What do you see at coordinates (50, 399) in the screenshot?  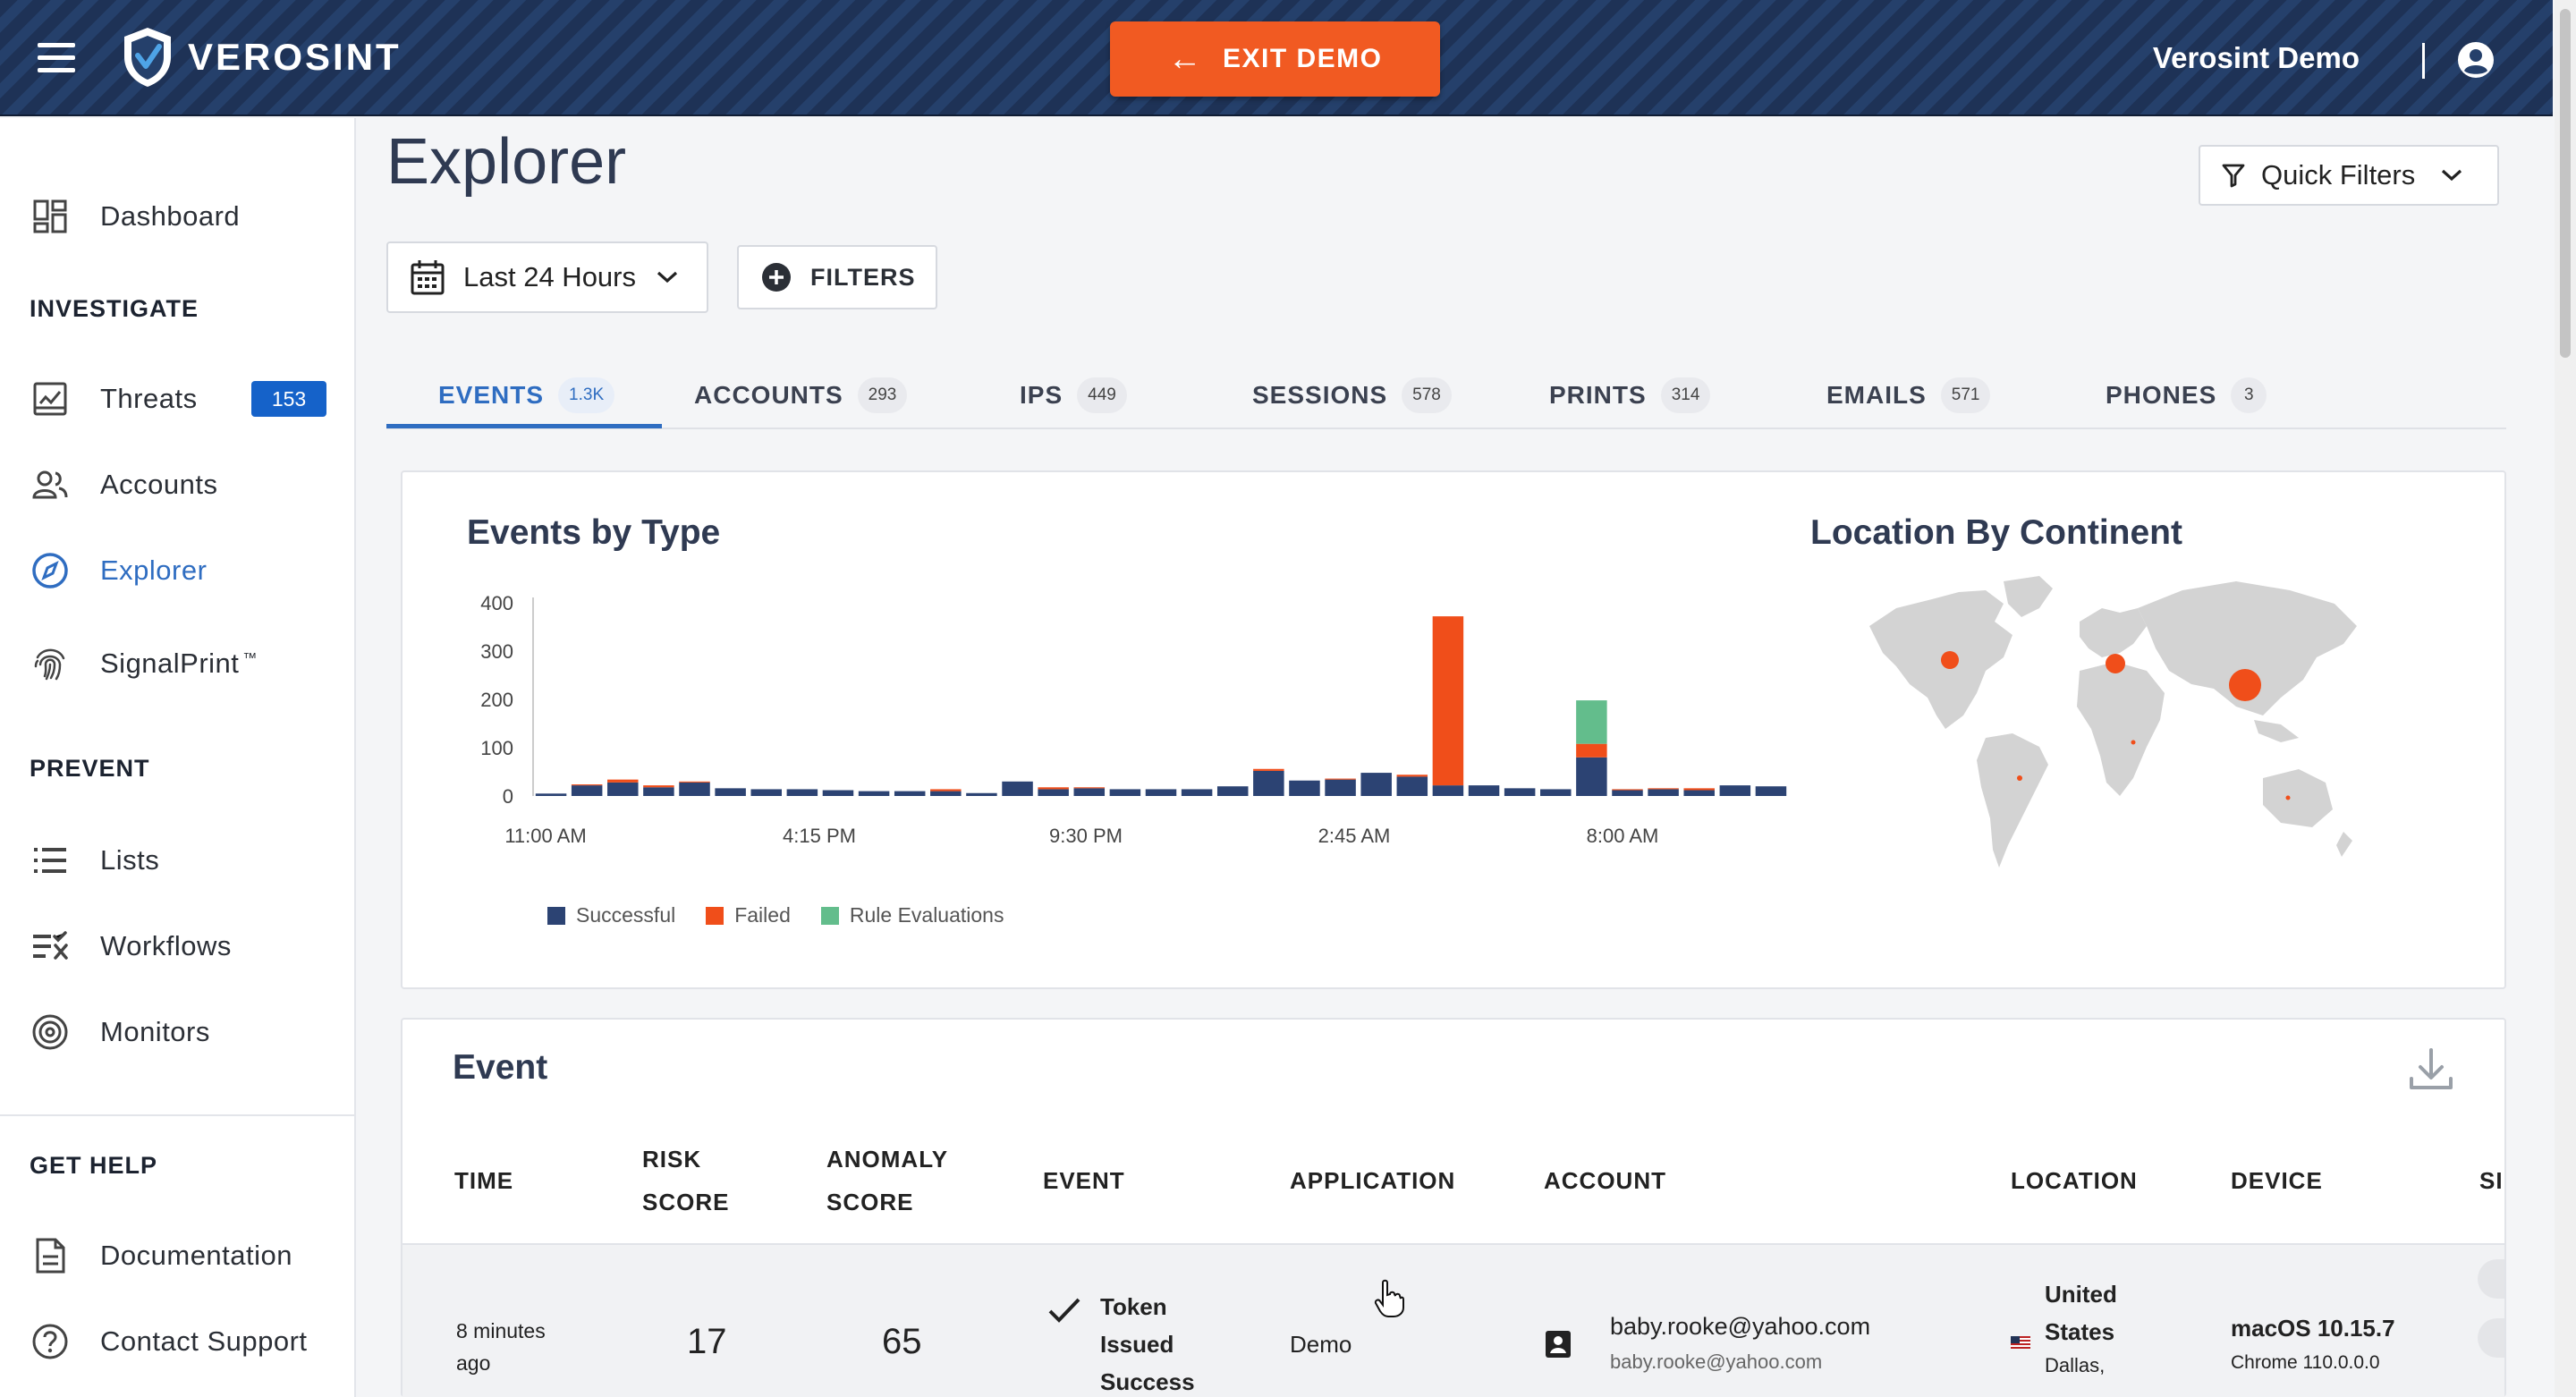 I see `threats-icon` at bounding box center [50, 399].